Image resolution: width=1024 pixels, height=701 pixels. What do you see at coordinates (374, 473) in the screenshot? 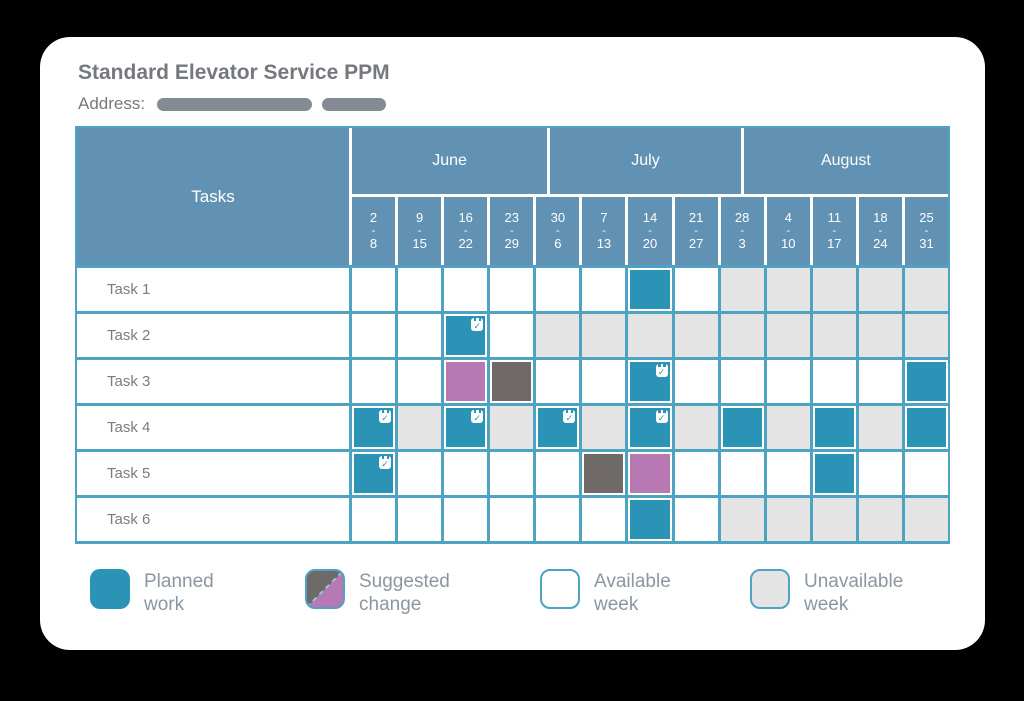
I see `schedule-cell-task5-week2-8: ✓` at bounding box center [374, 473].